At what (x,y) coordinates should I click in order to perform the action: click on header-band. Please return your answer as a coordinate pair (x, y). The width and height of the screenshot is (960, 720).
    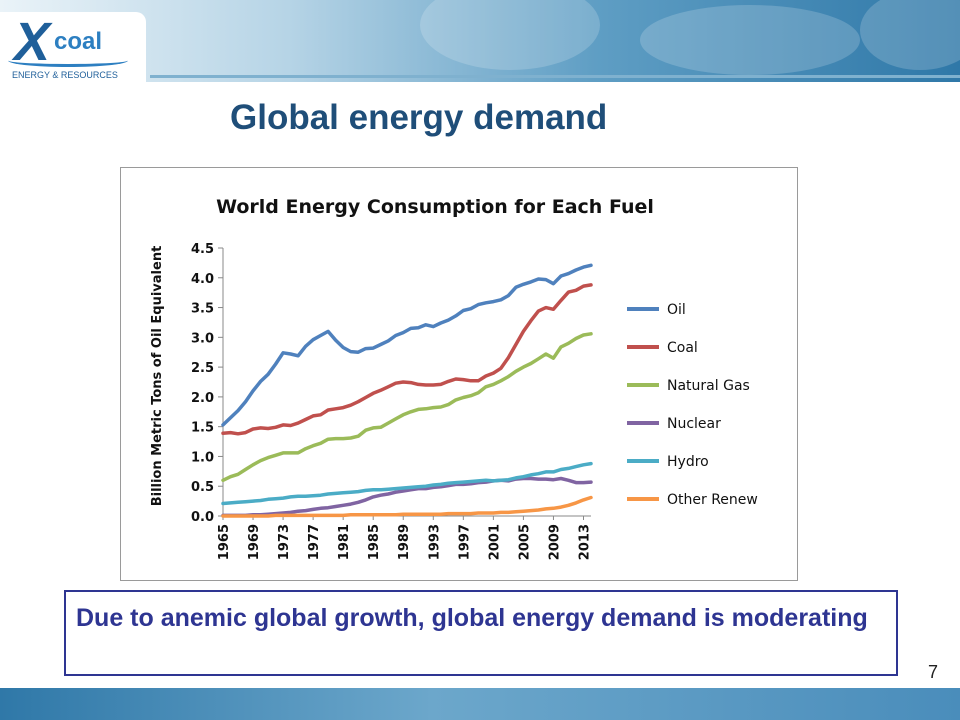
    Looking at the image, I should click on (480, 41).